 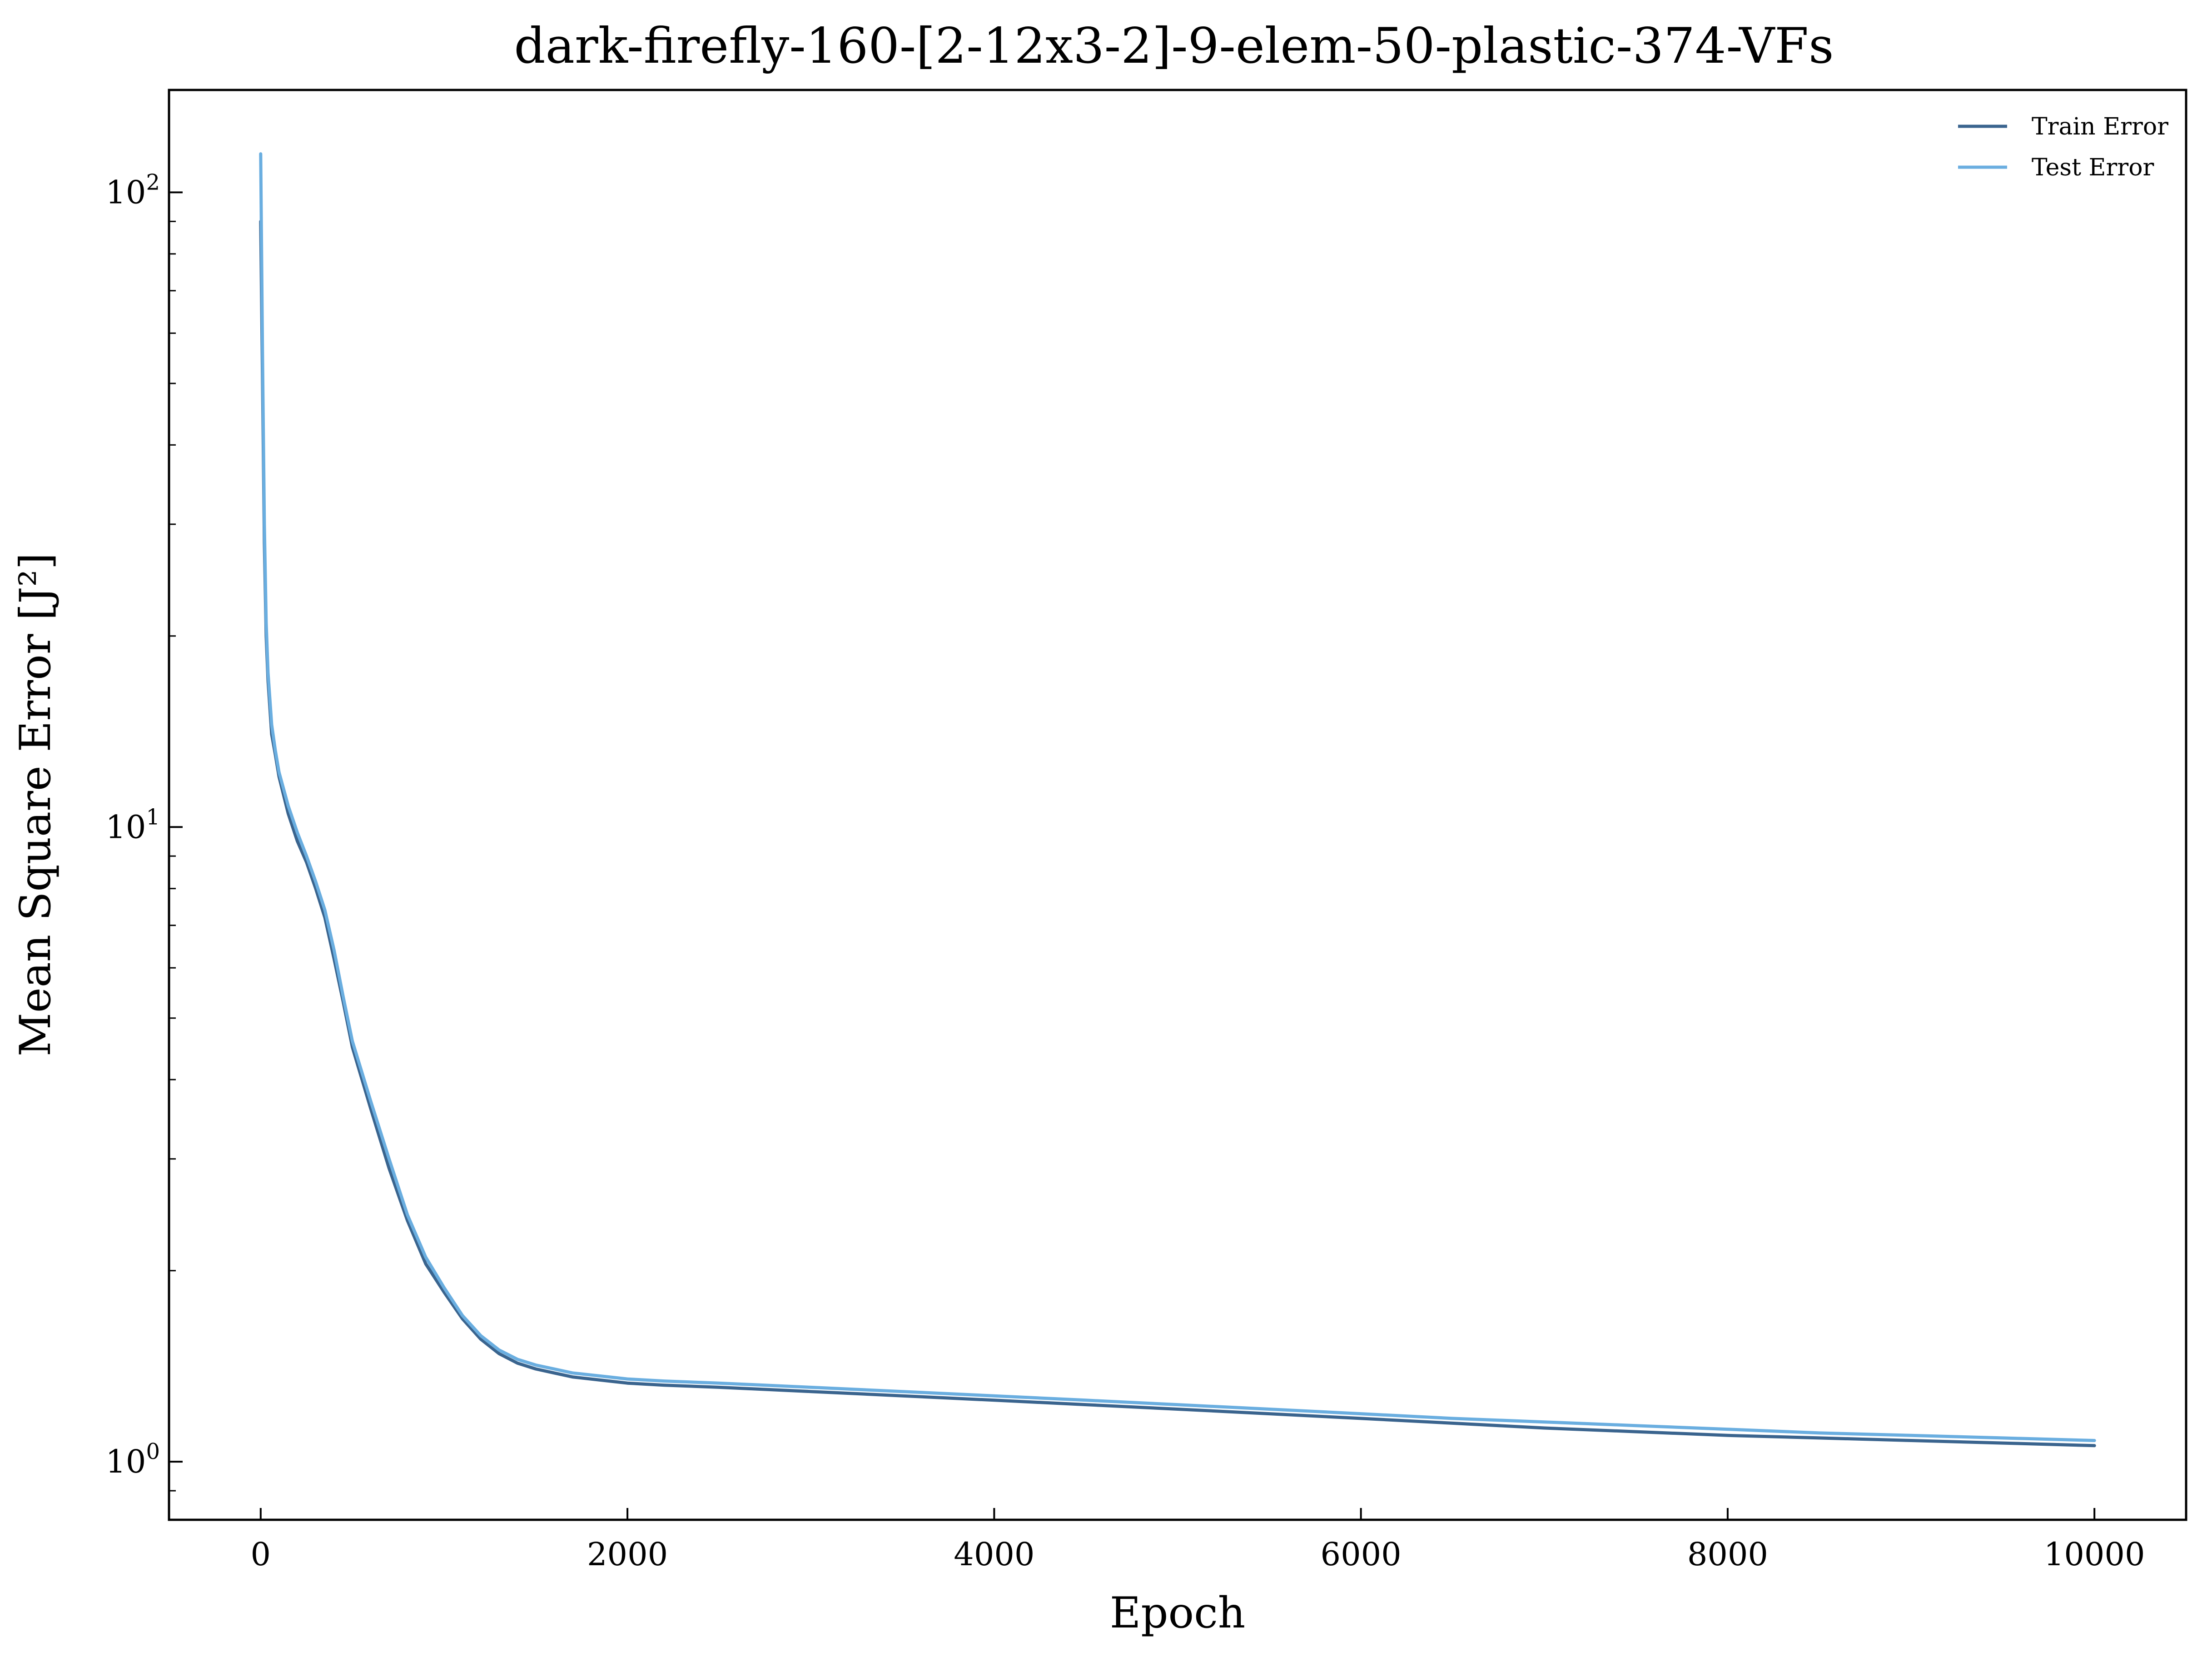 I want to click on legend: Train Error Test Error, so click(x=2063, y=147).